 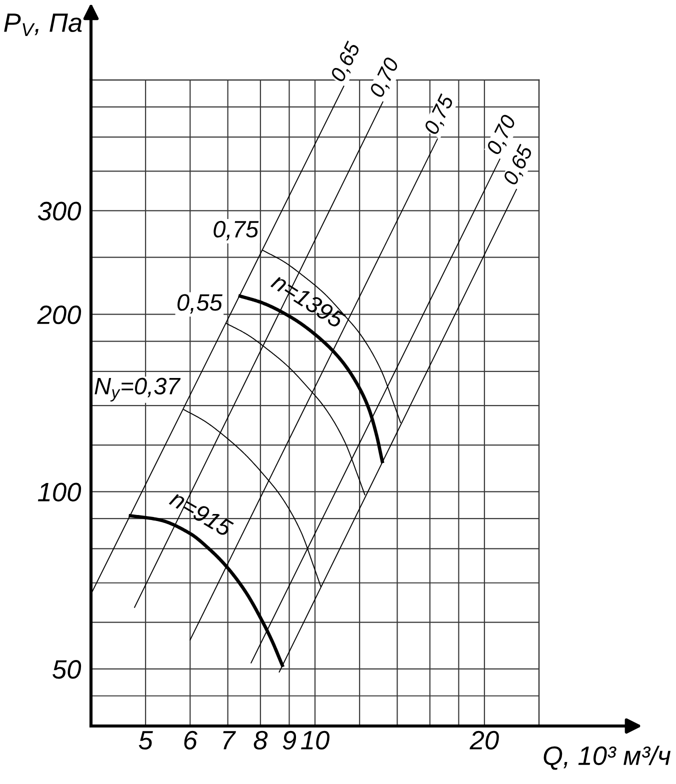 I want to click on x-axis-title: Q, 10³ м³/ч, so click(x=607, y=758).